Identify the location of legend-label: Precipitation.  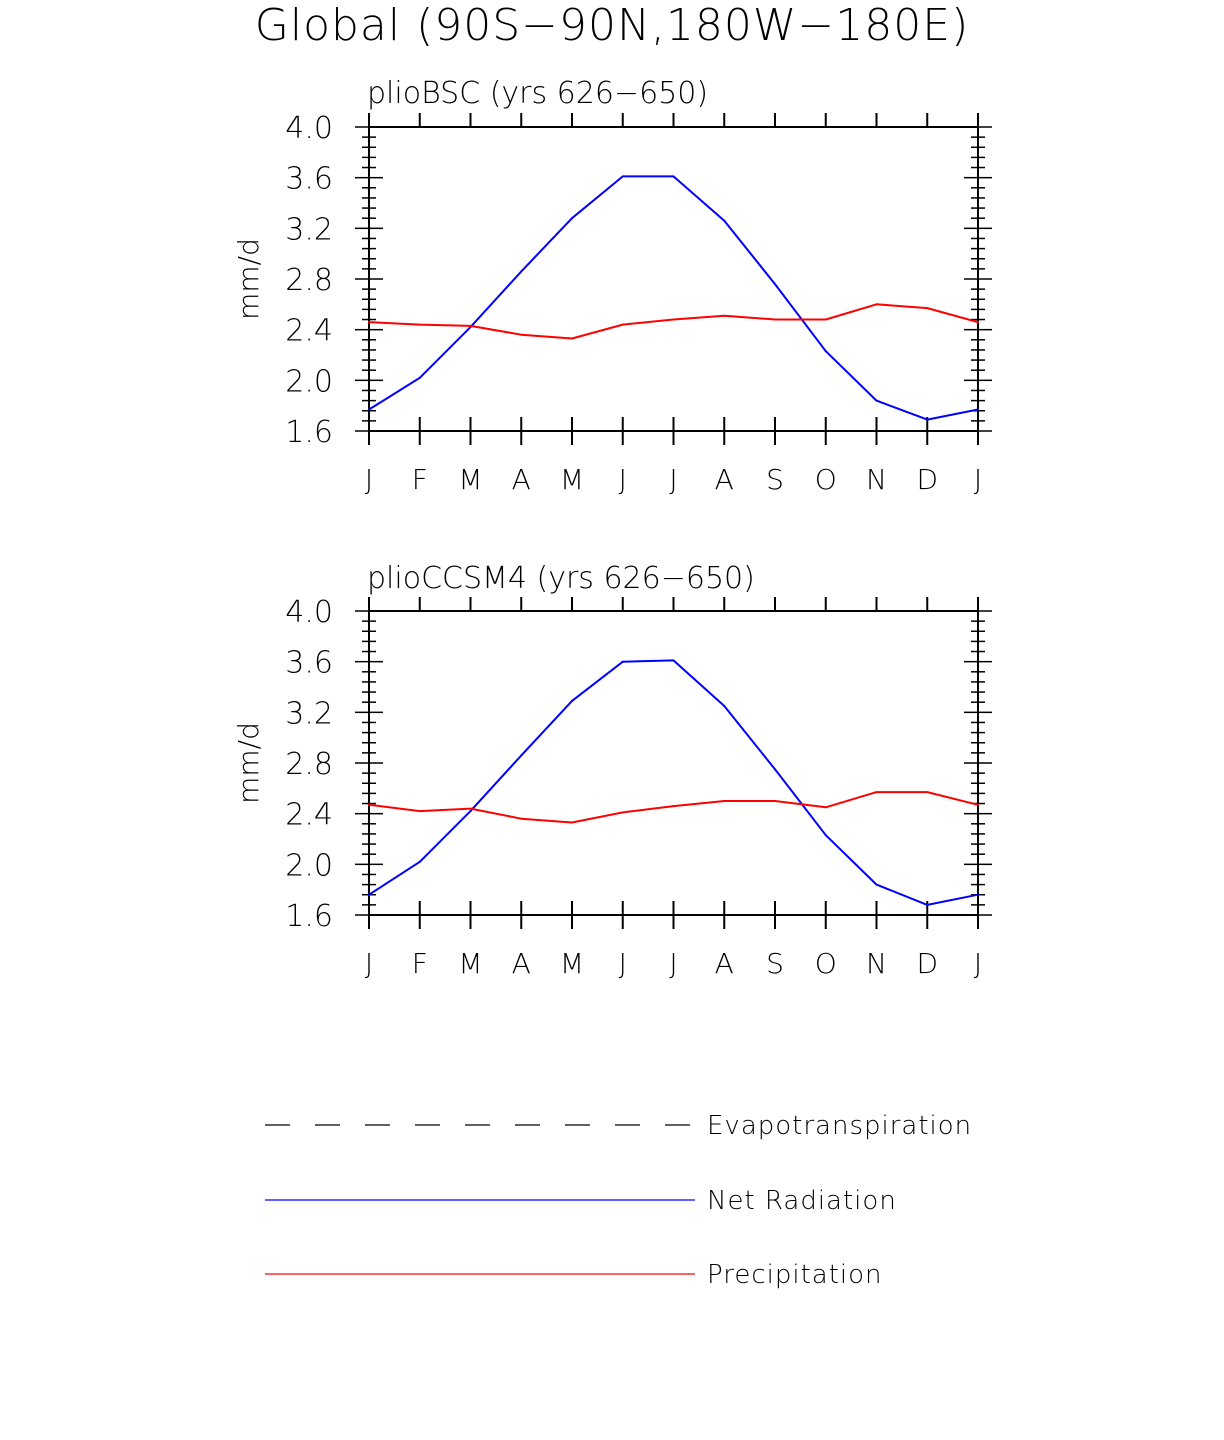
(795, 1275).